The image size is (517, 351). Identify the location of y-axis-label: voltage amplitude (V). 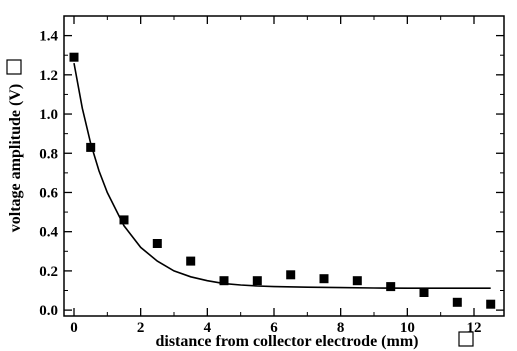
(15, 158).